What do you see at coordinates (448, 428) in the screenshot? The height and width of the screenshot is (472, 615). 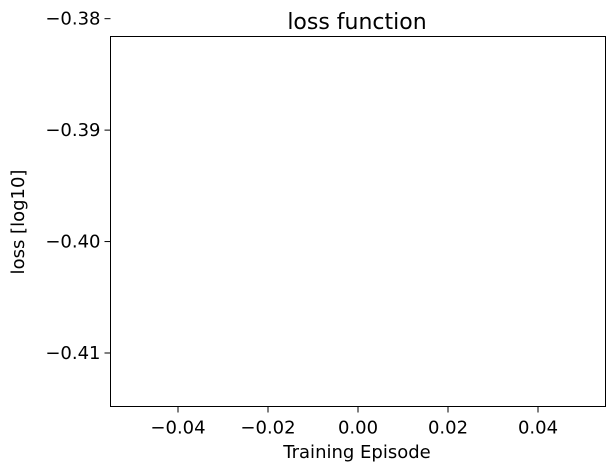 I see `x-tick-label: 0.02` at bounding box center [448, 428].